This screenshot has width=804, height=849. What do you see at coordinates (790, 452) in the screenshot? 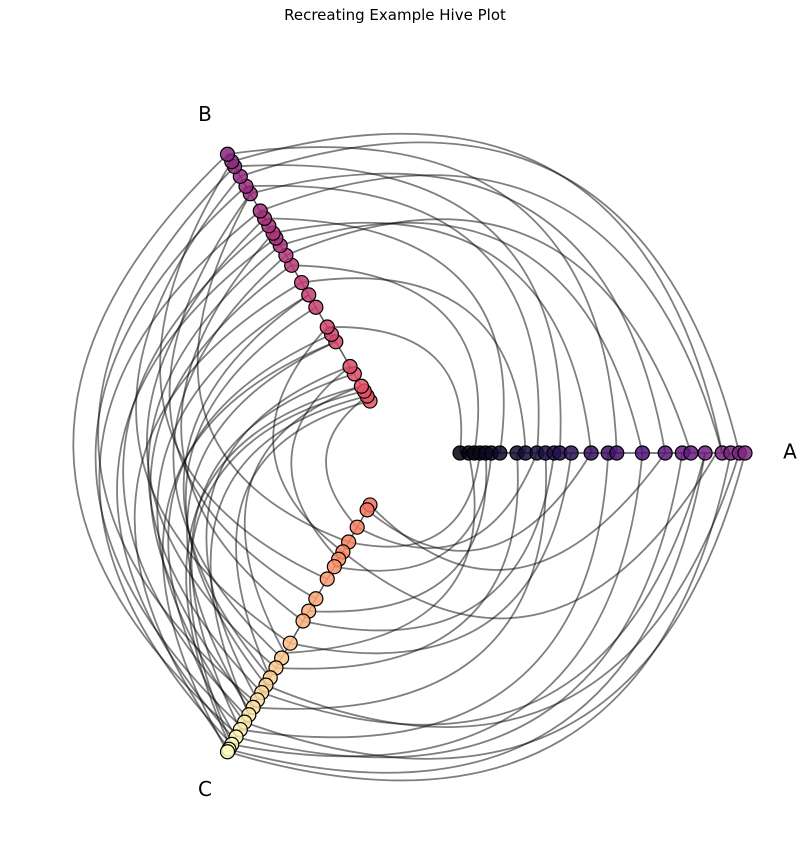
I see `axis-label-A: A` at bounding box center [790, 452].